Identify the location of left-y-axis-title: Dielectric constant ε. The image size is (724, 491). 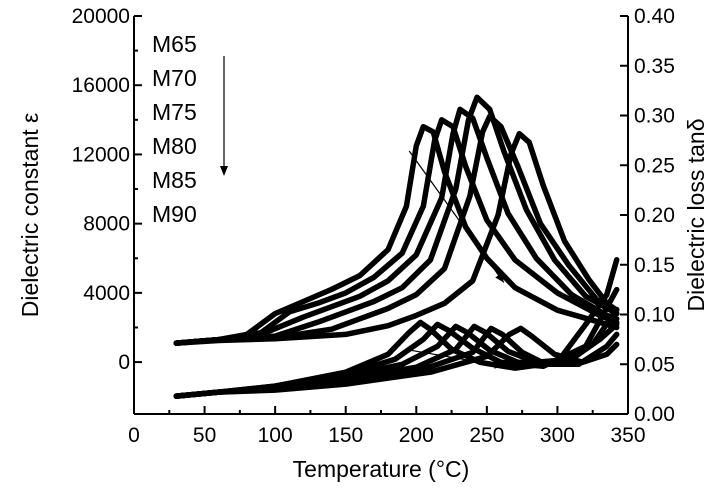
(30, 215).